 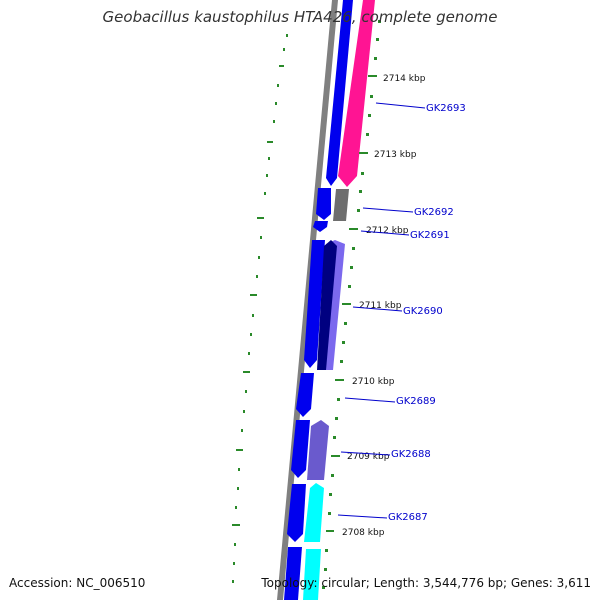 I want to click on forward-strand-genes, so click(x=318, y=300).